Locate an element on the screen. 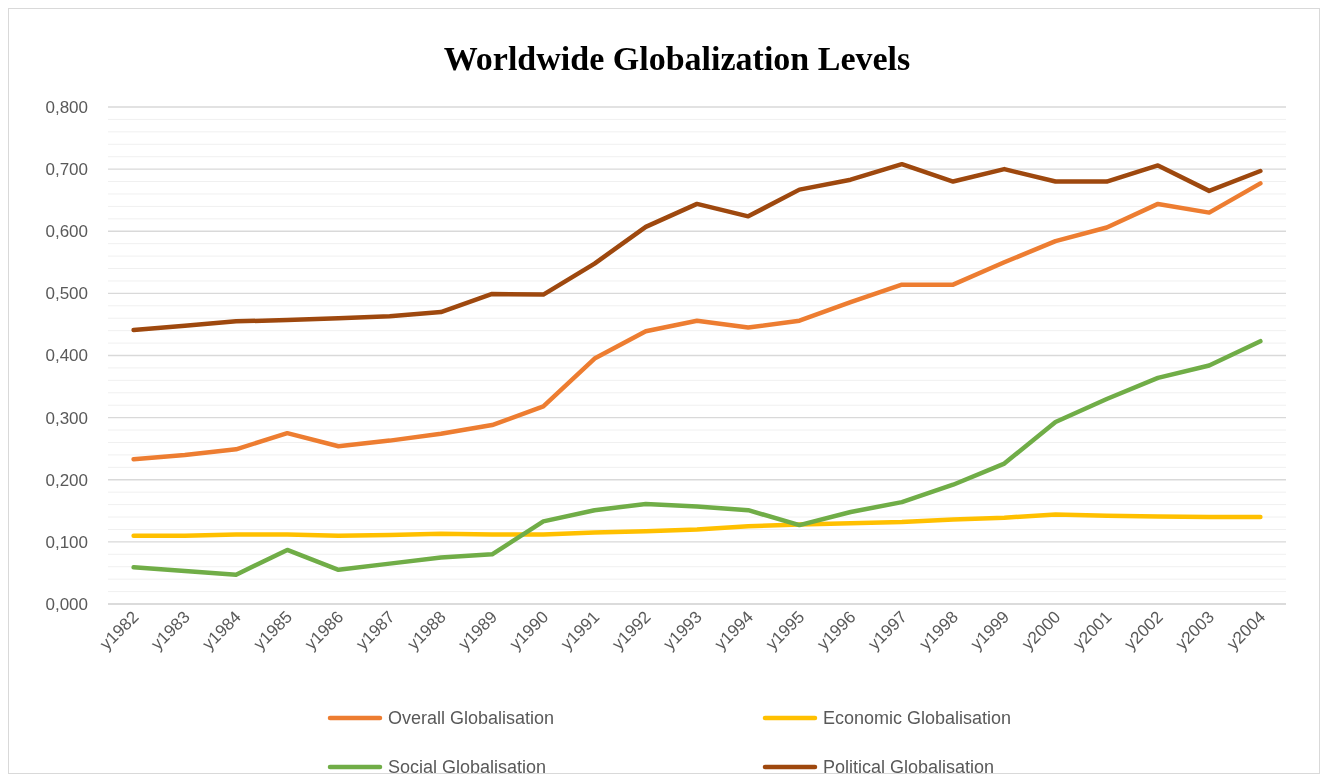  legend-label: Social Globalisation is located at coordinates (467, 767).